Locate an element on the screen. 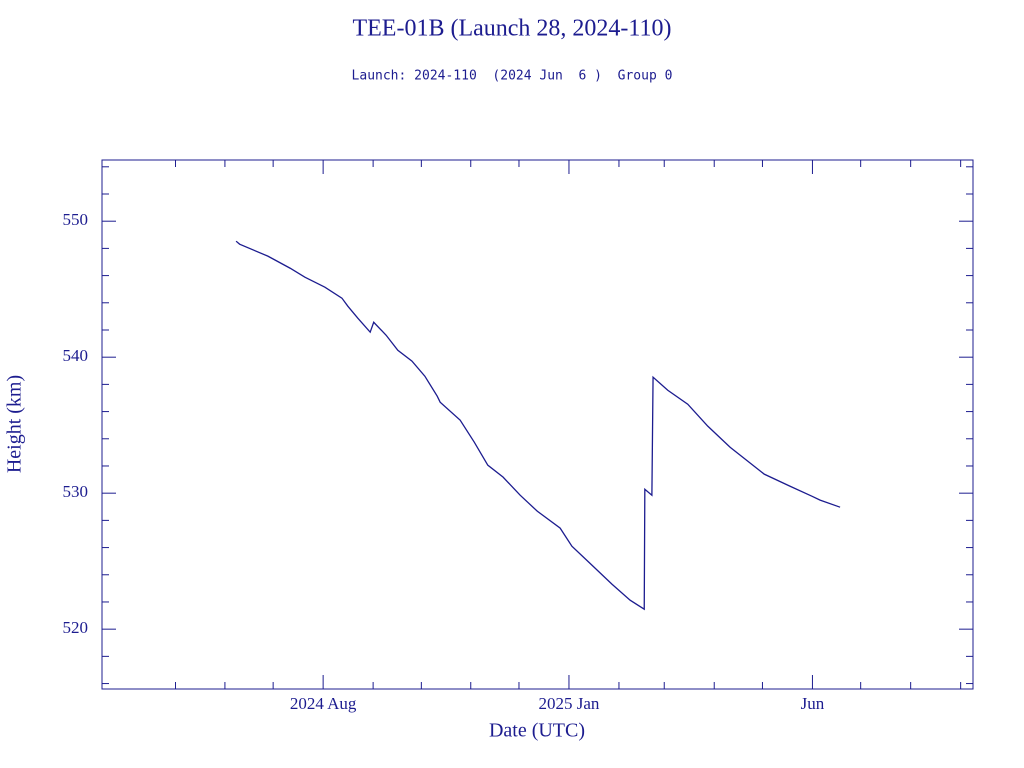 The height and width of the screenshot is (768, 1024). y-tick-label: 550 is located at coordinates (76, 219).